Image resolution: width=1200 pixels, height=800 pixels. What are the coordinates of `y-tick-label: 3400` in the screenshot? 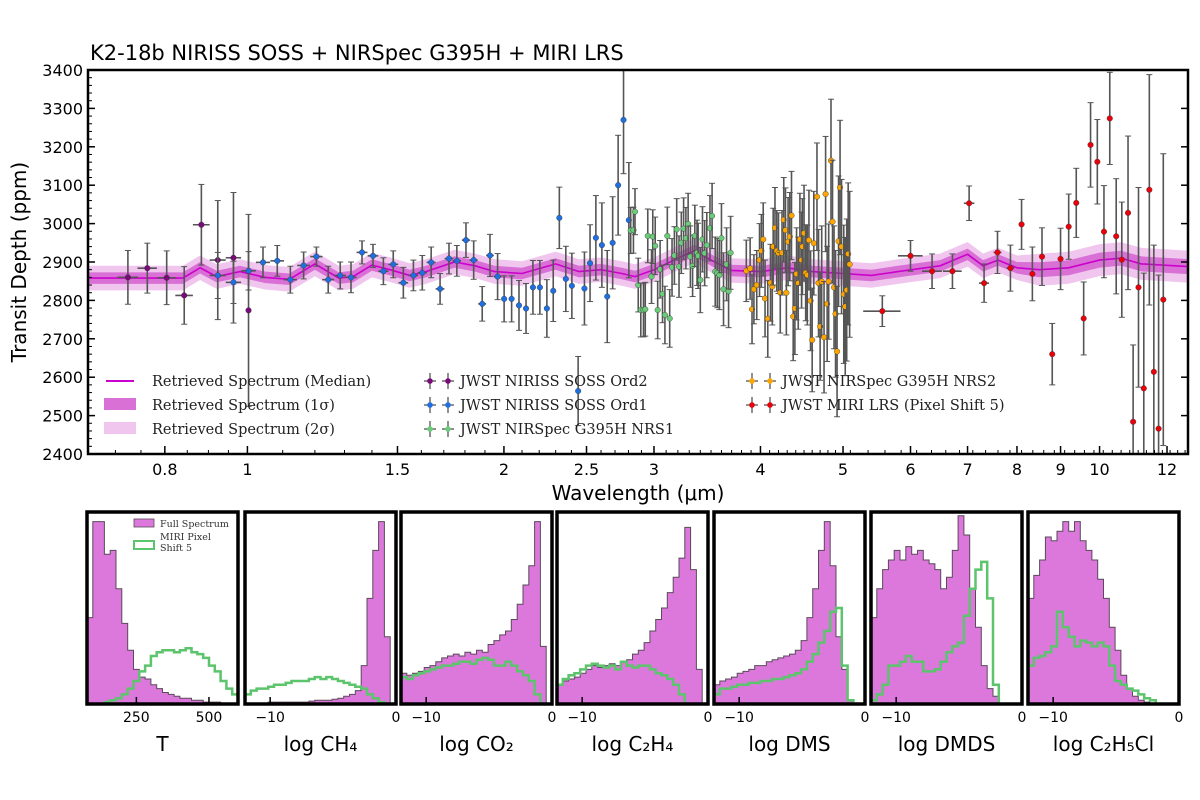 It's located at (62, 70).